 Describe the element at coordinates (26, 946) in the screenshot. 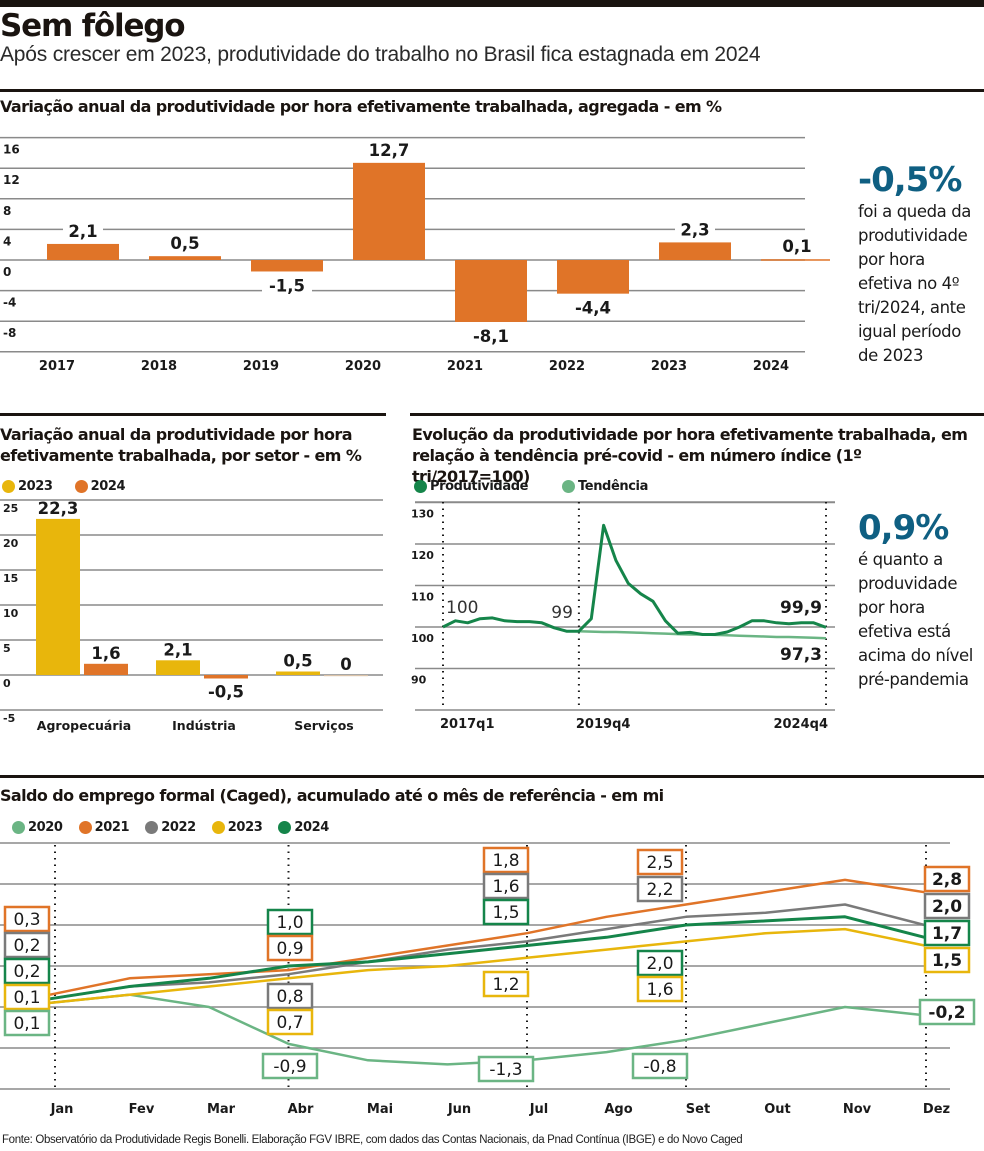

I see `value-label-jan-2022: 0,2` at that location.